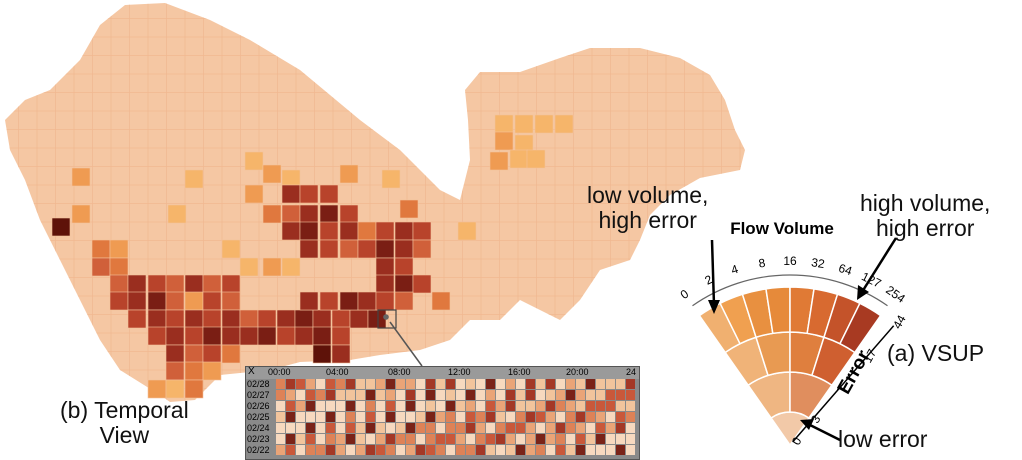  What do you see at coordinates (279, 372) in the screenshot?
I see `time-label: 00:00` at bounding box center [279, 372].